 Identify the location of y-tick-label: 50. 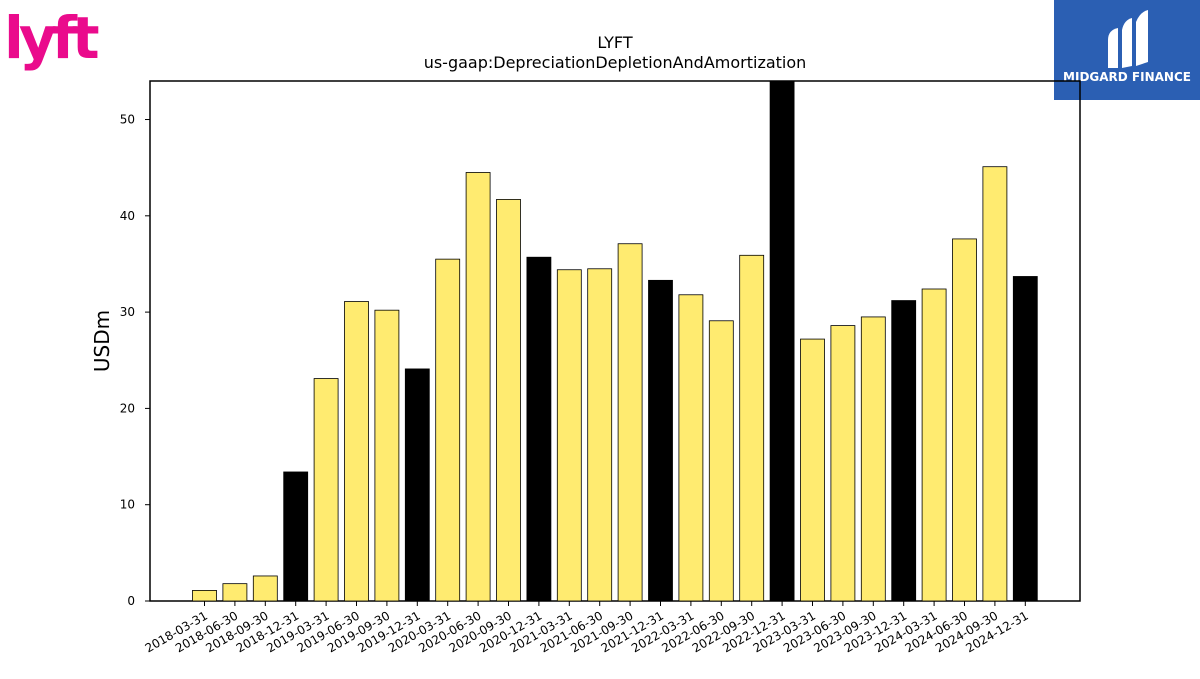
(127, 120).